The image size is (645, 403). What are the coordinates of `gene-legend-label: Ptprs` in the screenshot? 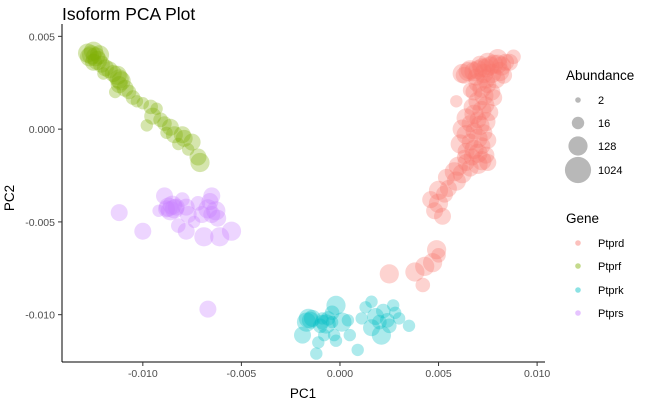 It's located at (611, 314).